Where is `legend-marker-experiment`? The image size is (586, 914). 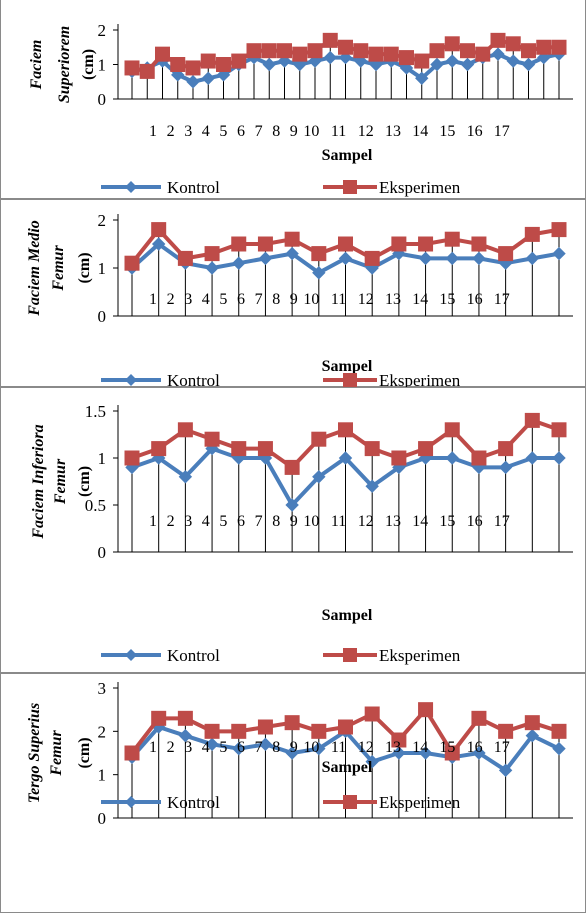
legend-marker-experiment is located at coordinates (350, 187).